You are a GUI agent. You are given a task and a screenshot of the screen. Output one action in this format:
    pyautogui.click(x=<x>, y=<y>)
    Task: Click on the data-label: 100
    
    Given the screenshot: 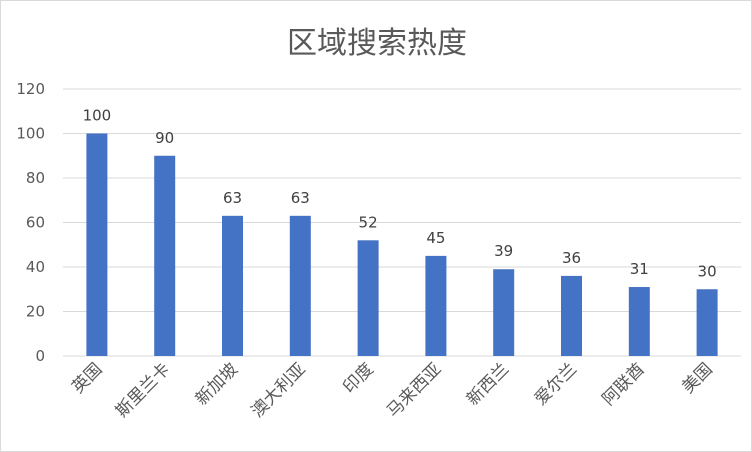 What is the action you would take?
    pyautogui.click(x=97, y=116)
    